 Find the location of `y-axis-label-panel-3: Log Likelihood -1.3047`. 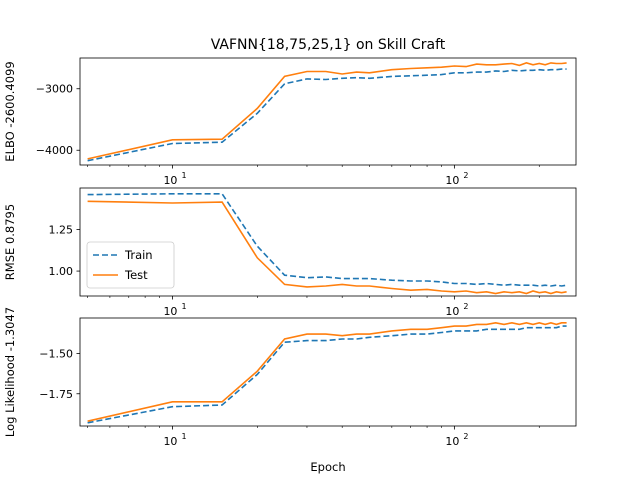

y-axis-label-panel-3: Log Likelihood -1.3047 is located at coordinates (10, 372).